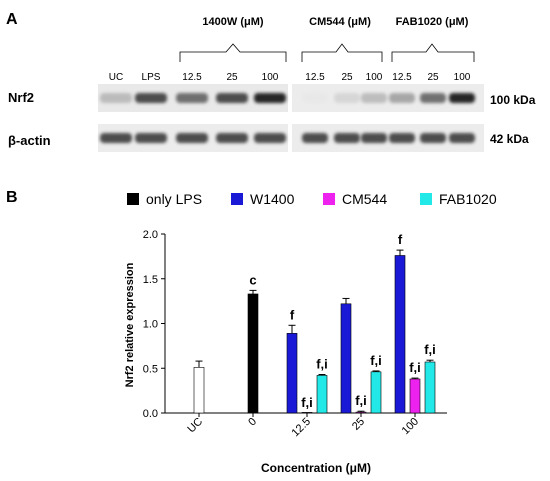 The image size is (550, 481). I want to click on y-tick-label: 0.0, so click(150, 414).